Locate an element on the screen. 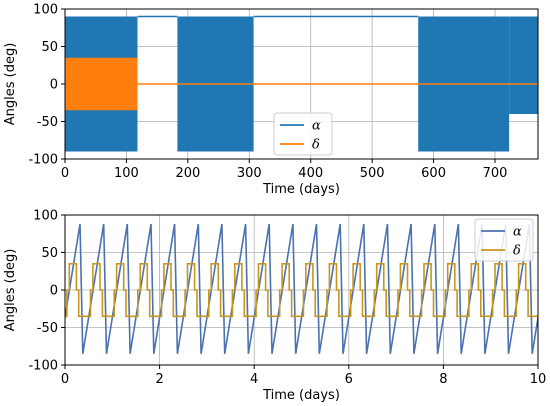 The width and height of the screenshot is (550, 406). x-tick-label: 700 is located at coordinates (495, 173).